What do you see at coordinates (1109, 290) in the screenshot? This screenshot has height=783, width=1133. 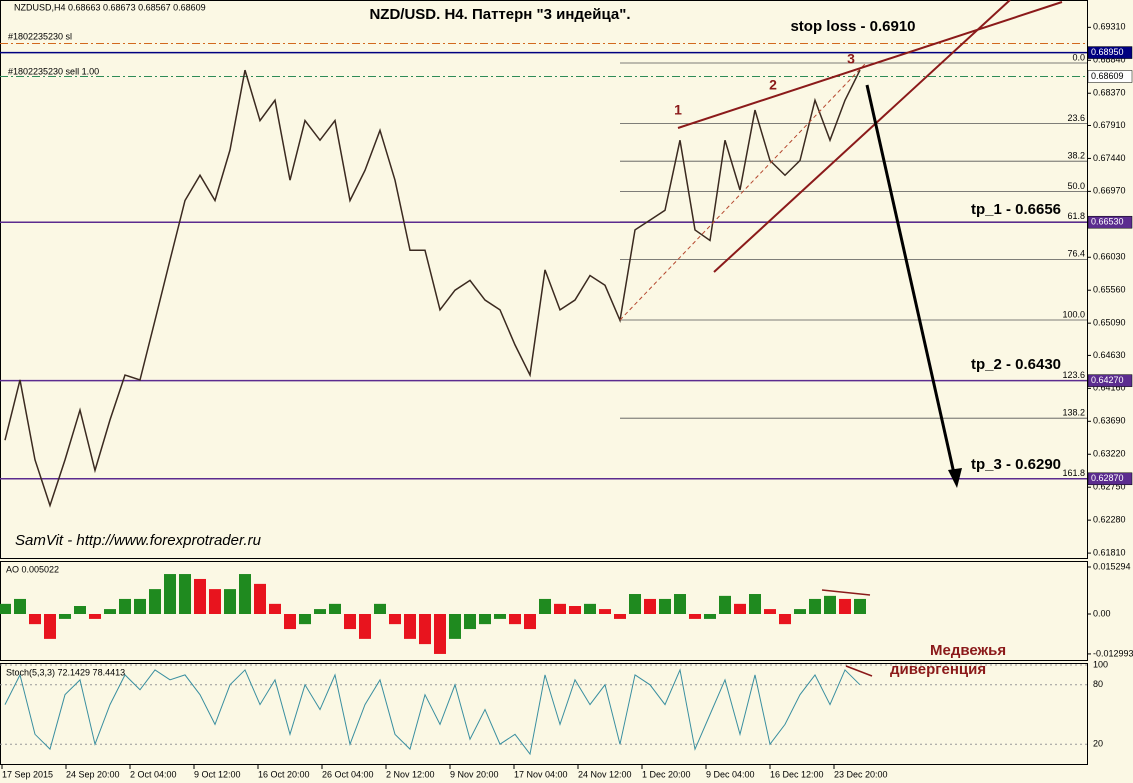 I see `y-tick-label: 0.65560` at bounding box center [1109, 290].